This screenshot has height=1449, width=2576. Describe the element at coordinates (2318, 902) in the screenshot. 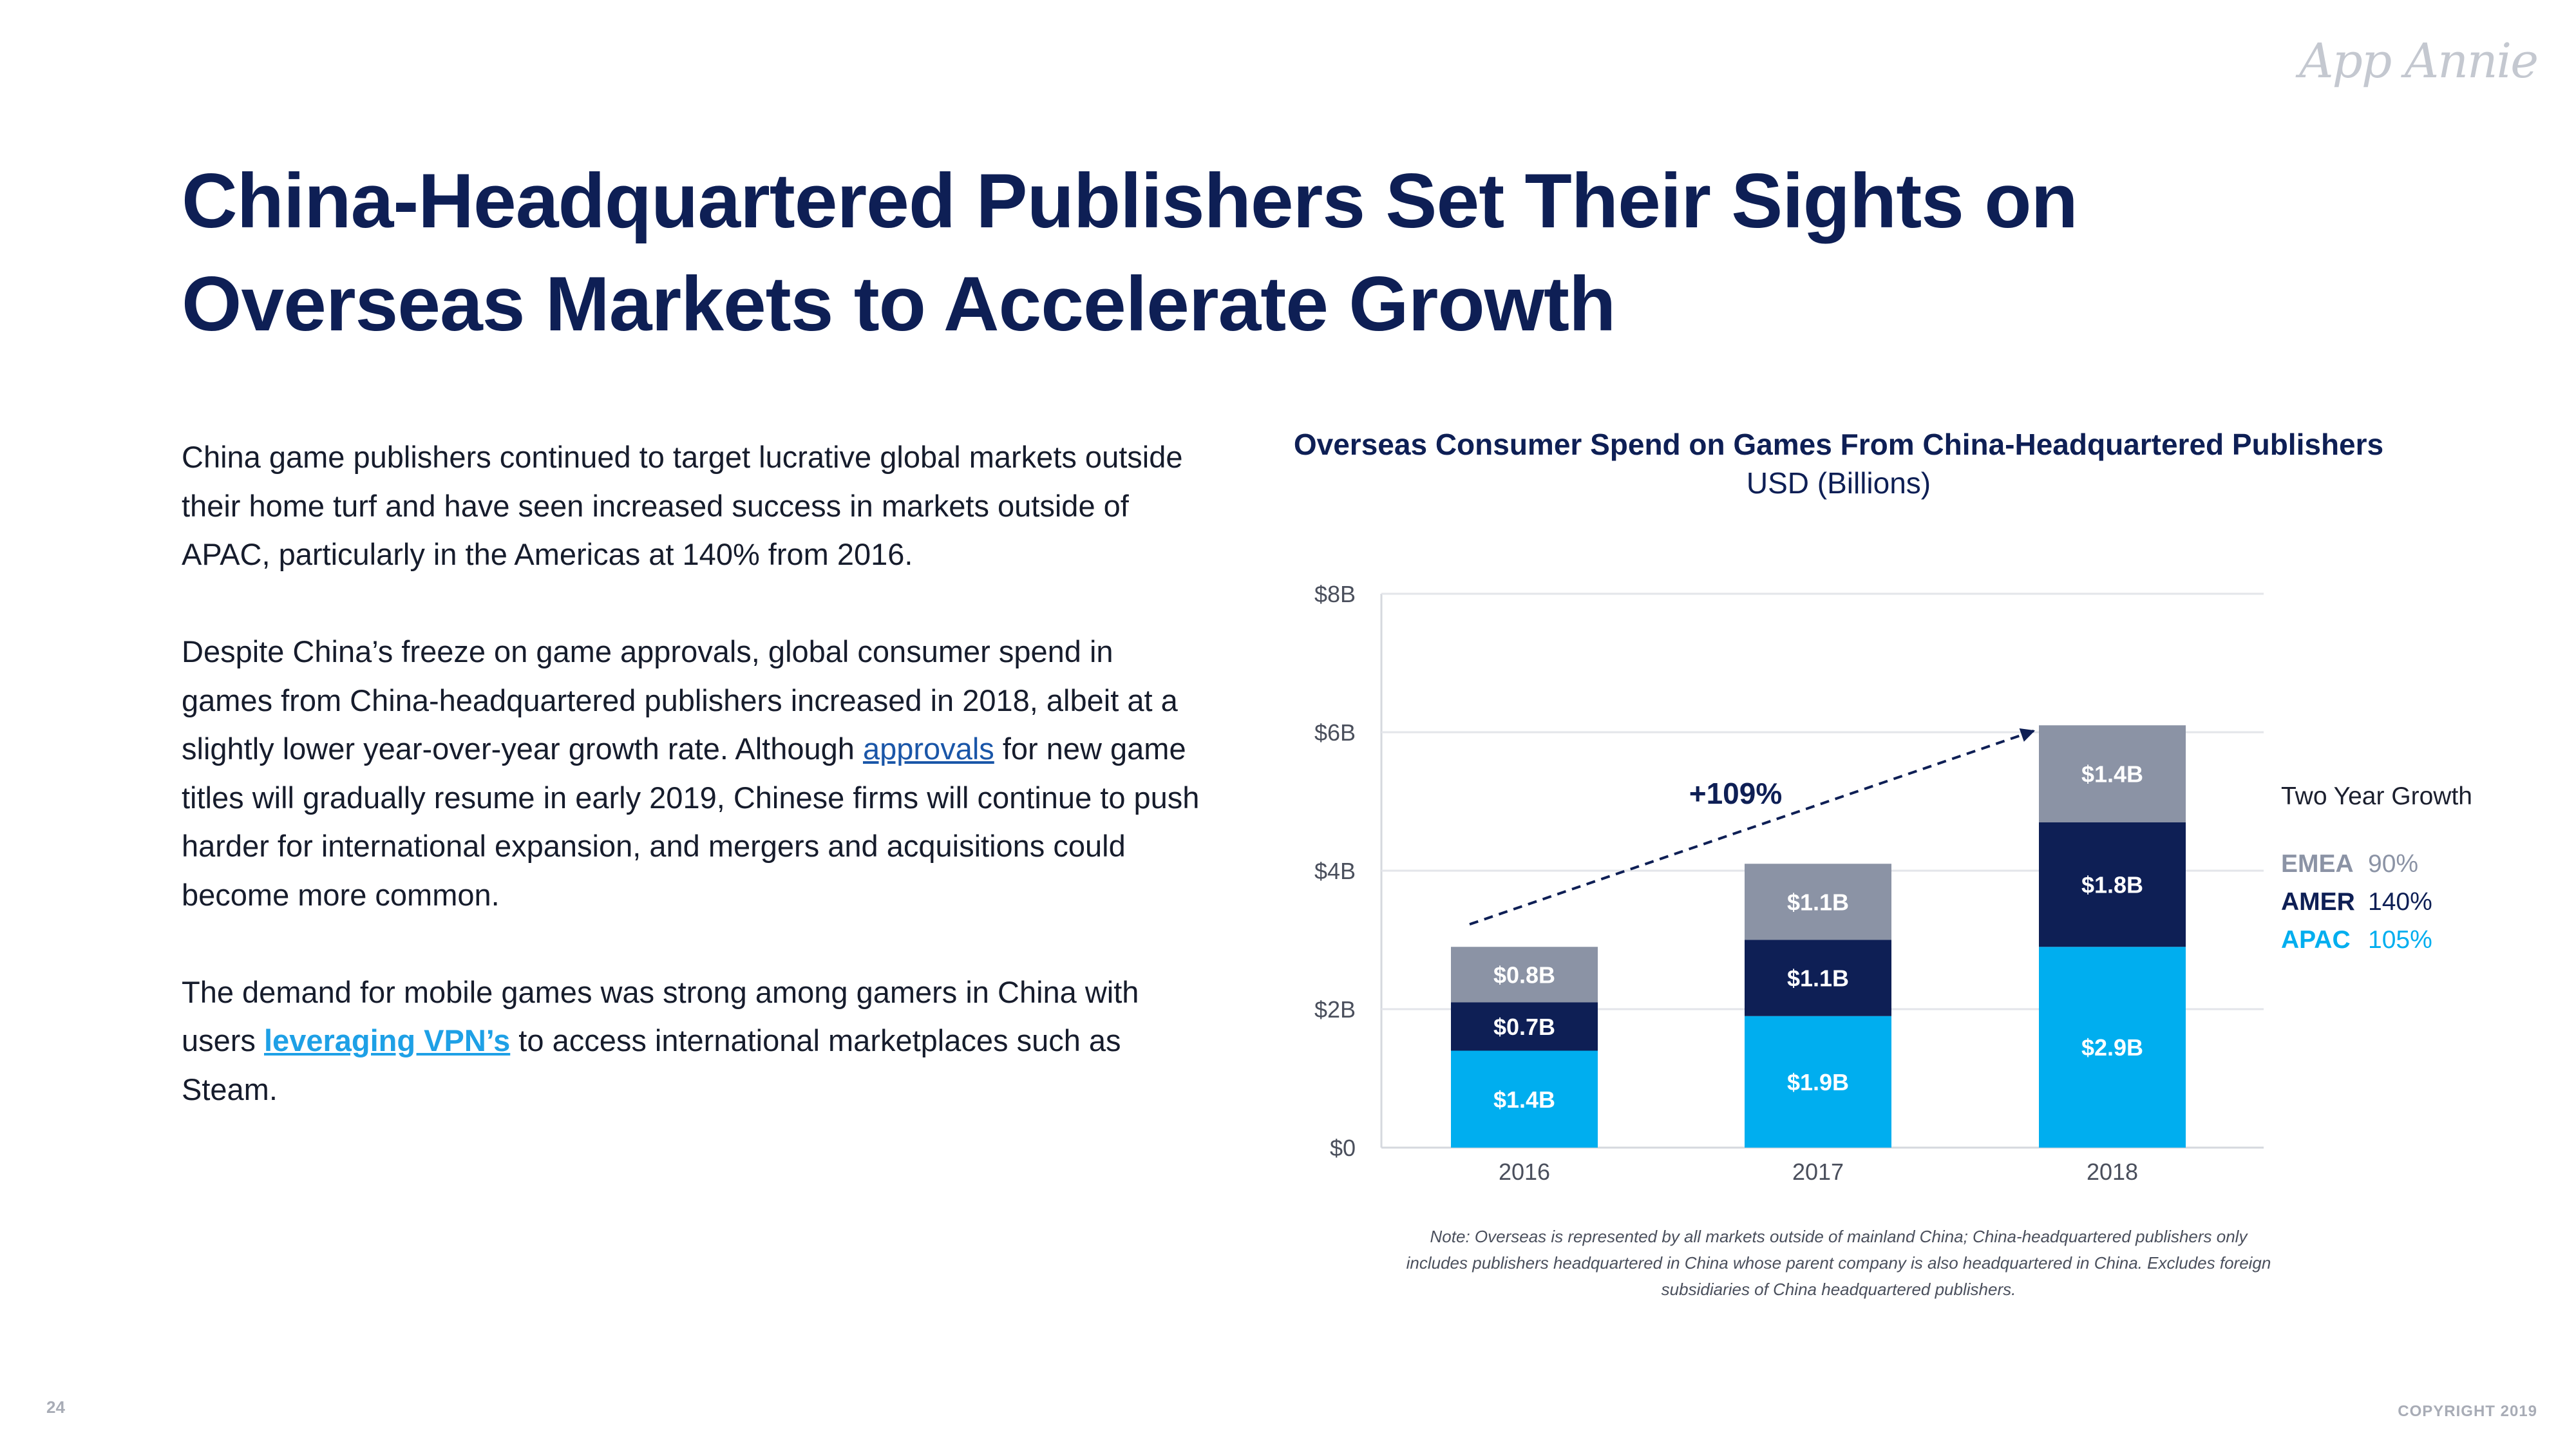

I see `legend-name-amer: AMER` at that location.